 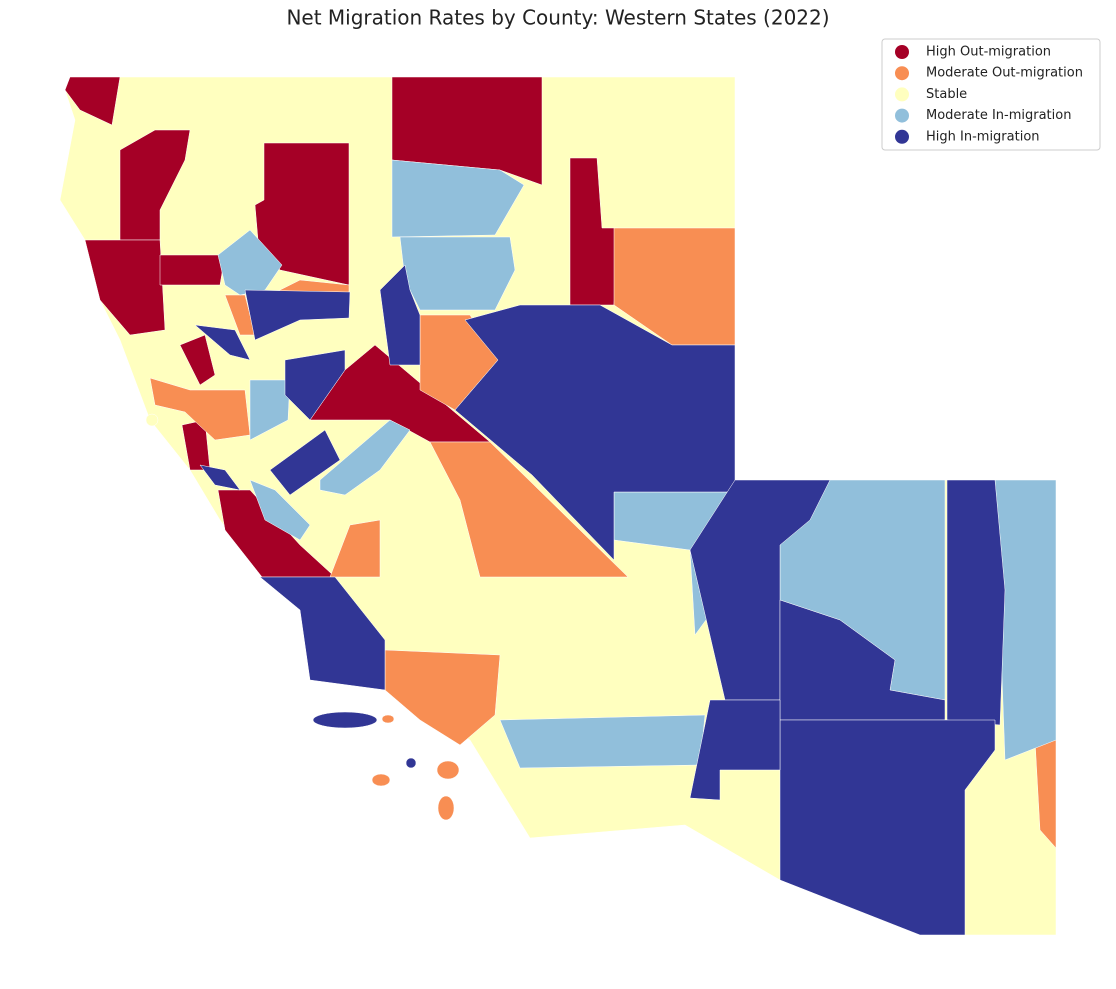 I want to click on legend-box, so click(x=991, y=94).